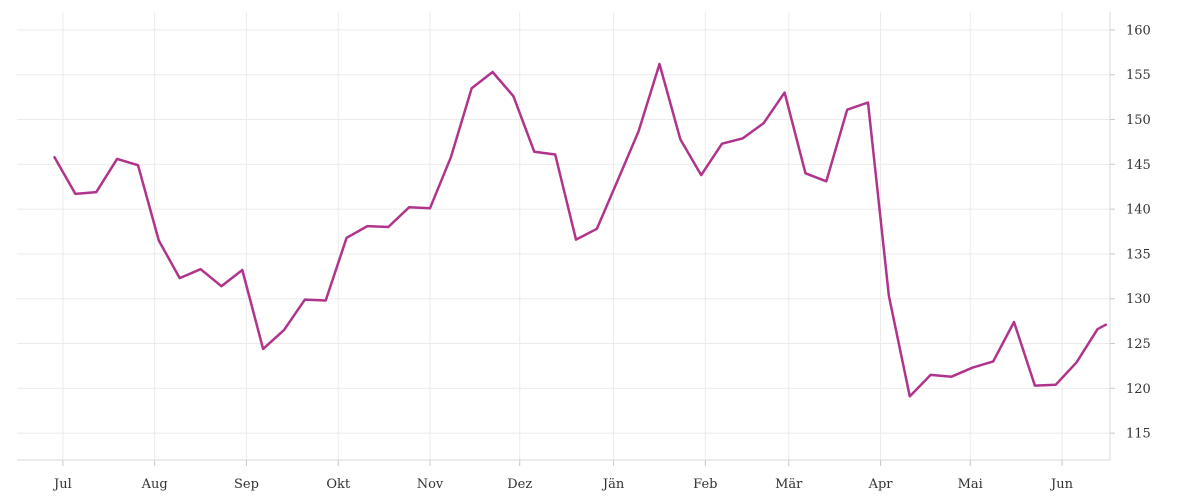 This screenshot has height=504, width=1200. Describe the element at coordinates (881, 484) in the screenshot. I see `x-tick-label: Apr` at that location.